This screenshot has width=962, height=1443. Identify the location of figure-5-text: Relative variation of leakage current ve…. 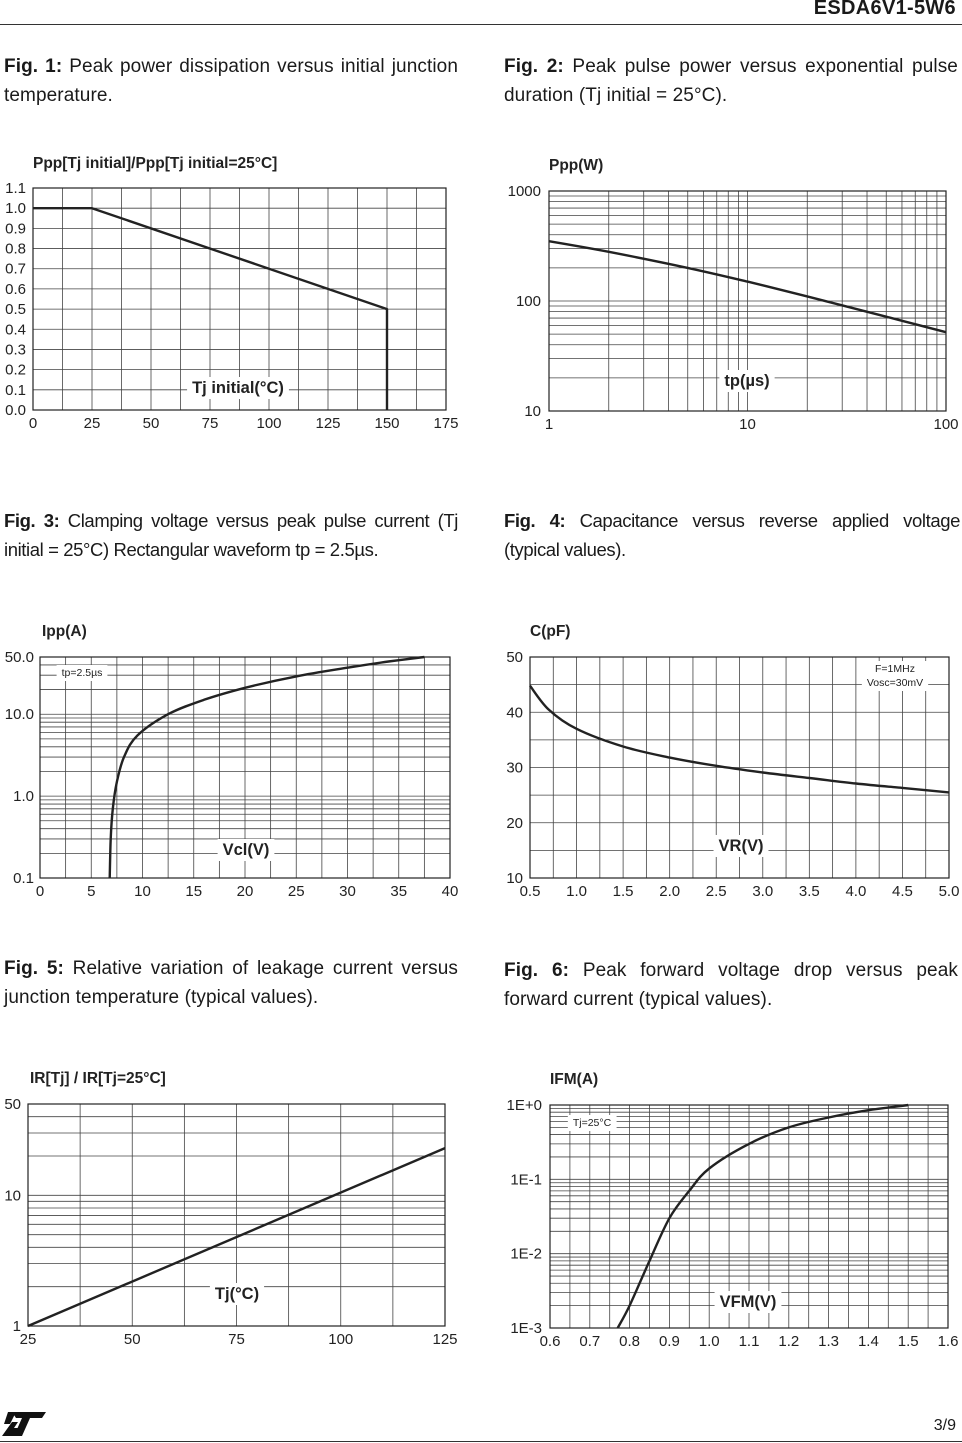
(231, 983).